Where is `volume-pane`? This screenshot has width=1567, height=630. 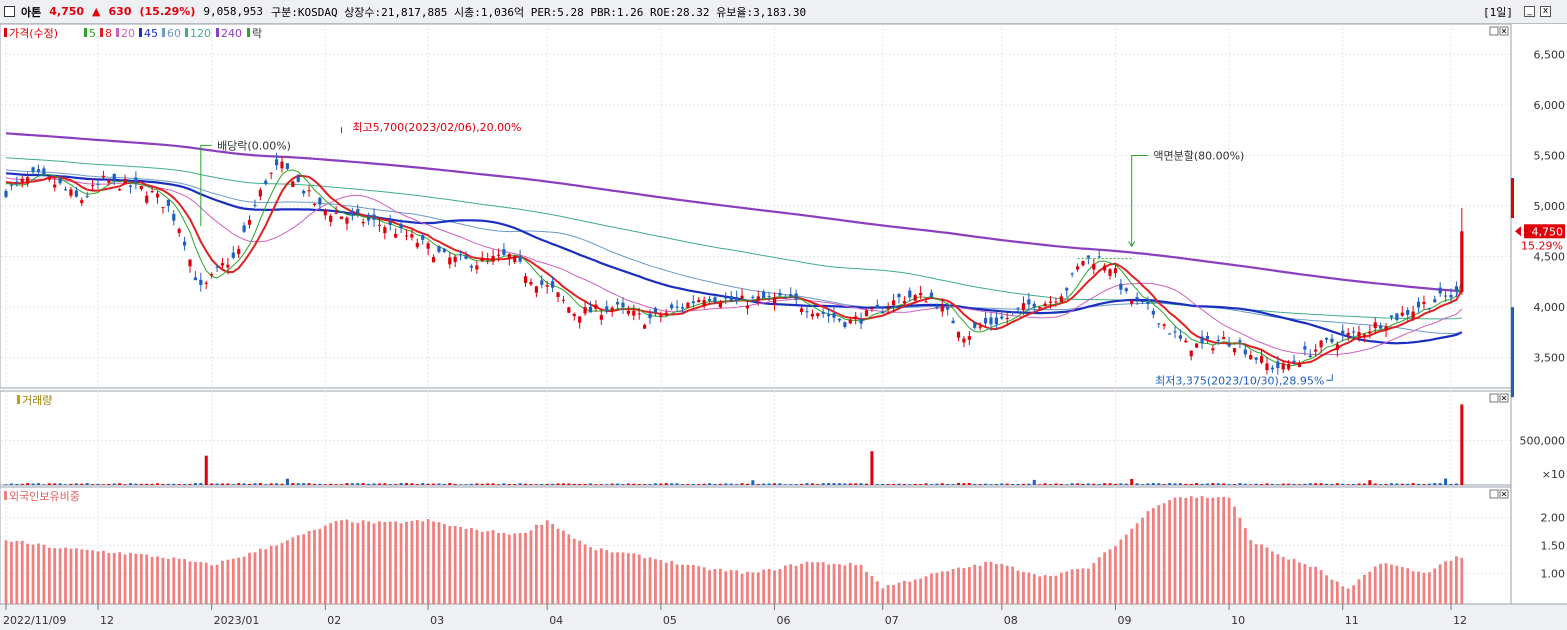 volume-pane is located at coordinates (756, 438).